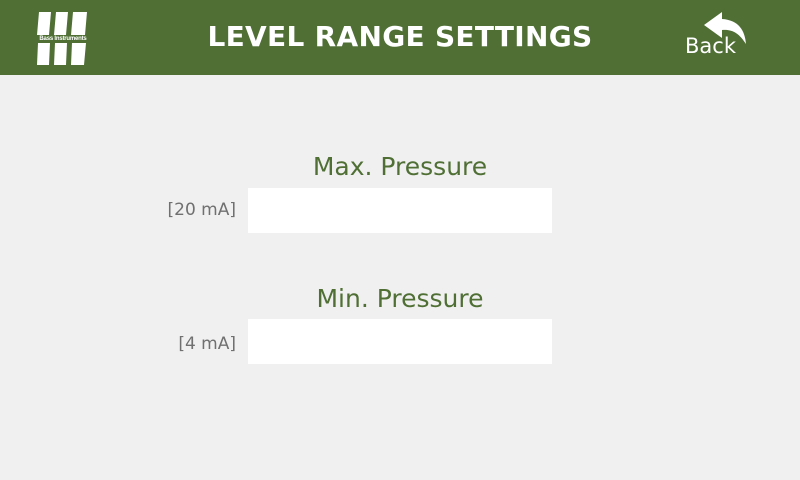 This screenshot has height=480, width=800. Describe the element at coordinates (207, 344) in the screenshot. I see `min-pressure-unit: [4 mA]` at that location.